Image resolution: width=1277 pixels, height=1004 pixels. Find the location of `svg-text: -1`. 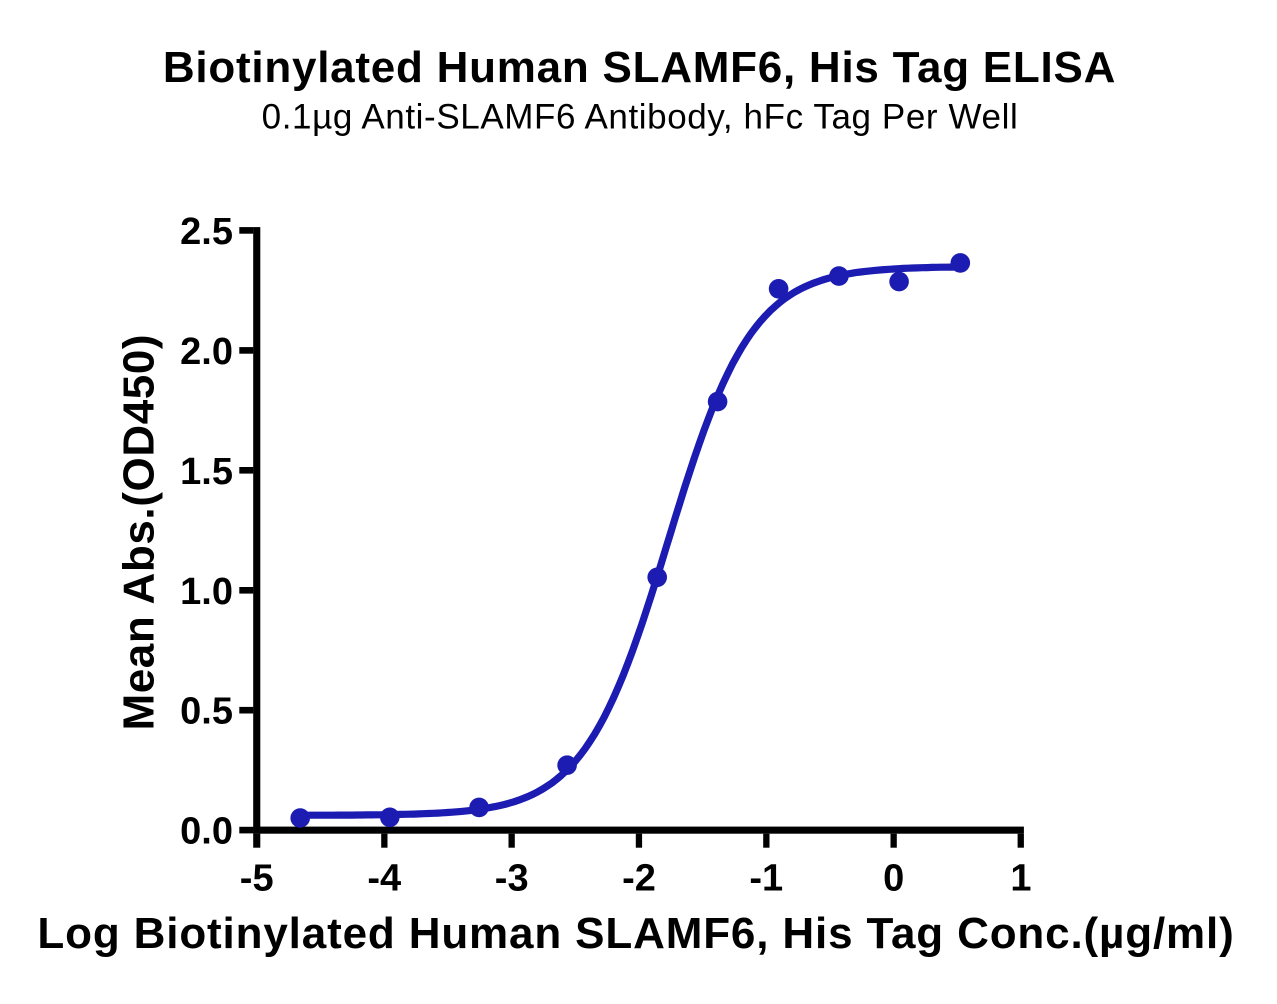

svg-text: -1 is located at coordinates (766, 879).